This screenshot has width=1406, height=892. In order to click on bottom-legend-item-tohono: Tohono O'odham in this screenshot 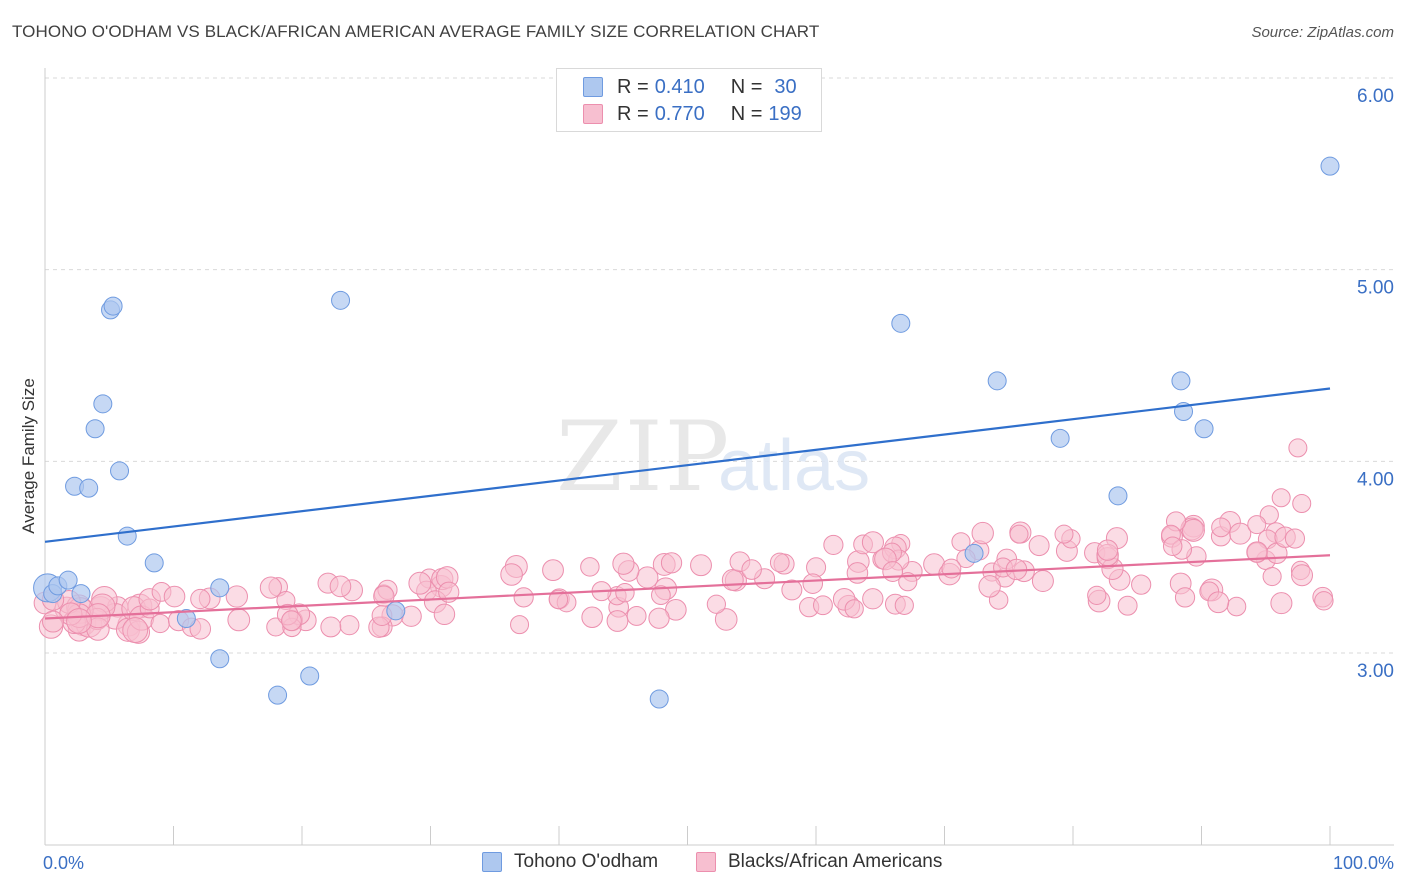, I will do `click(570, 862)`.